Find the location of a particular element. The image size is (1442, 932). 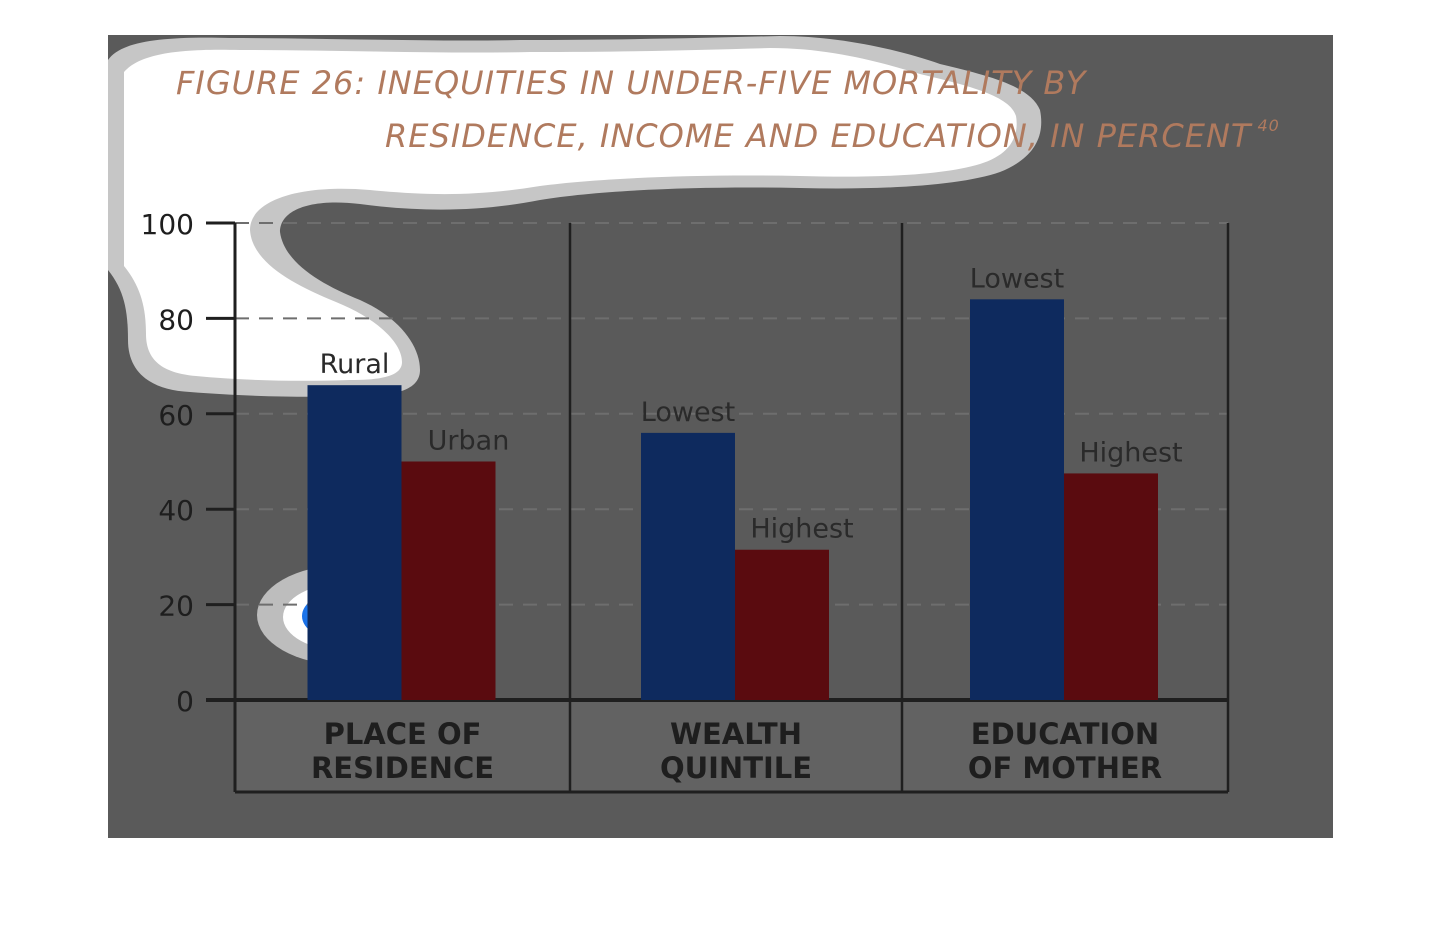

y-tick-label: 60 is located at coordinates (176, 415).